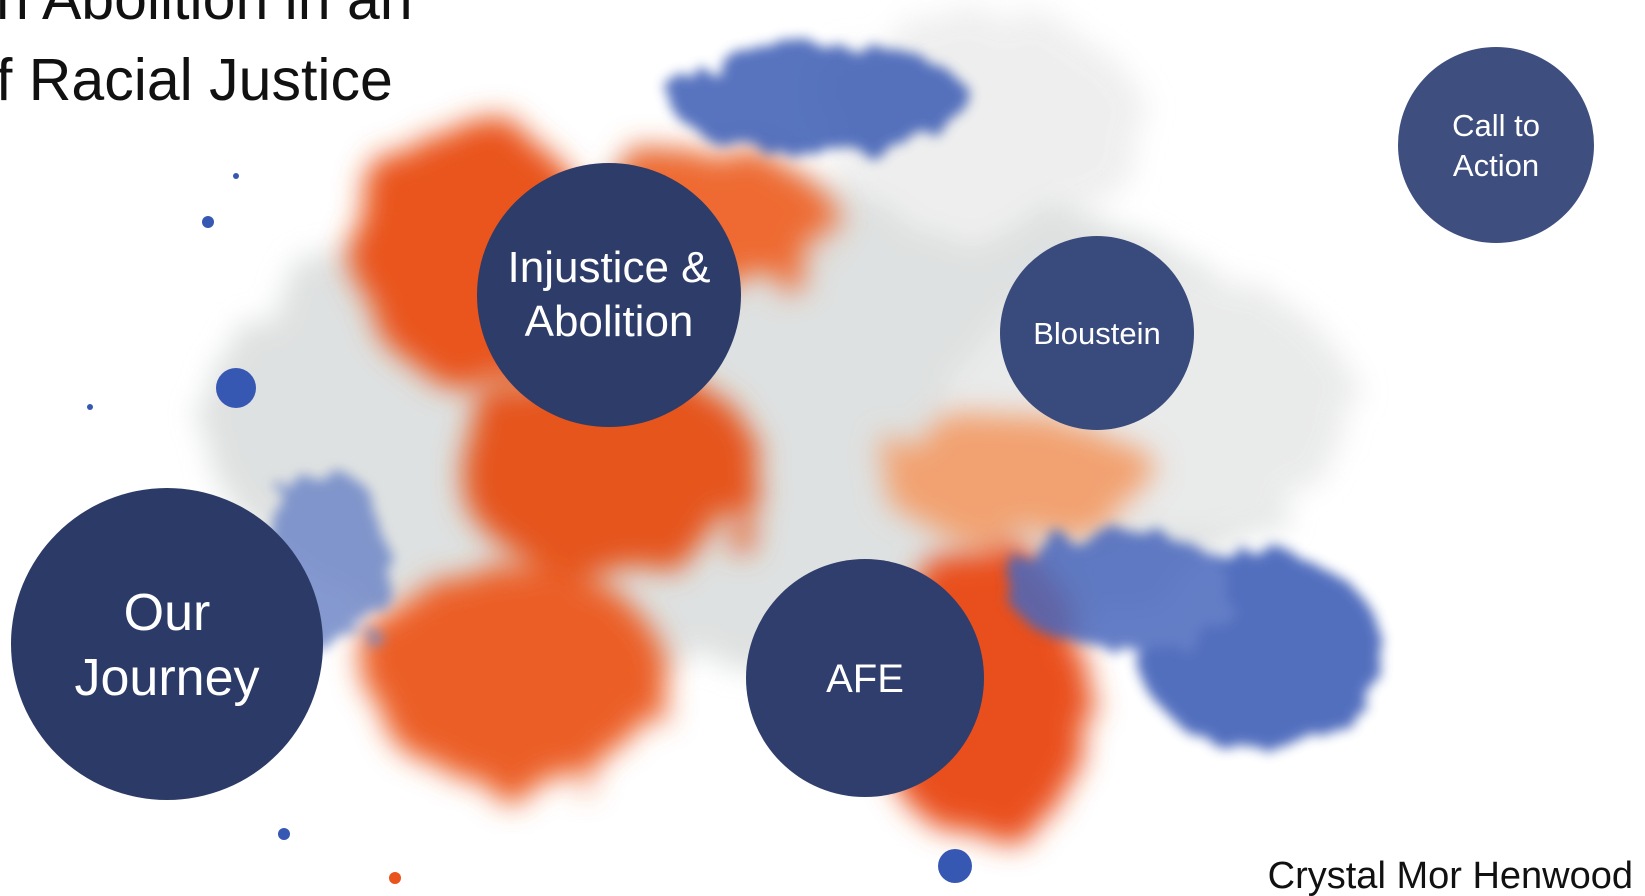  What do you see at coordinates (167, 678) in the screenshot?
I see `node-label: Journey` at bounding box center [167, 678].